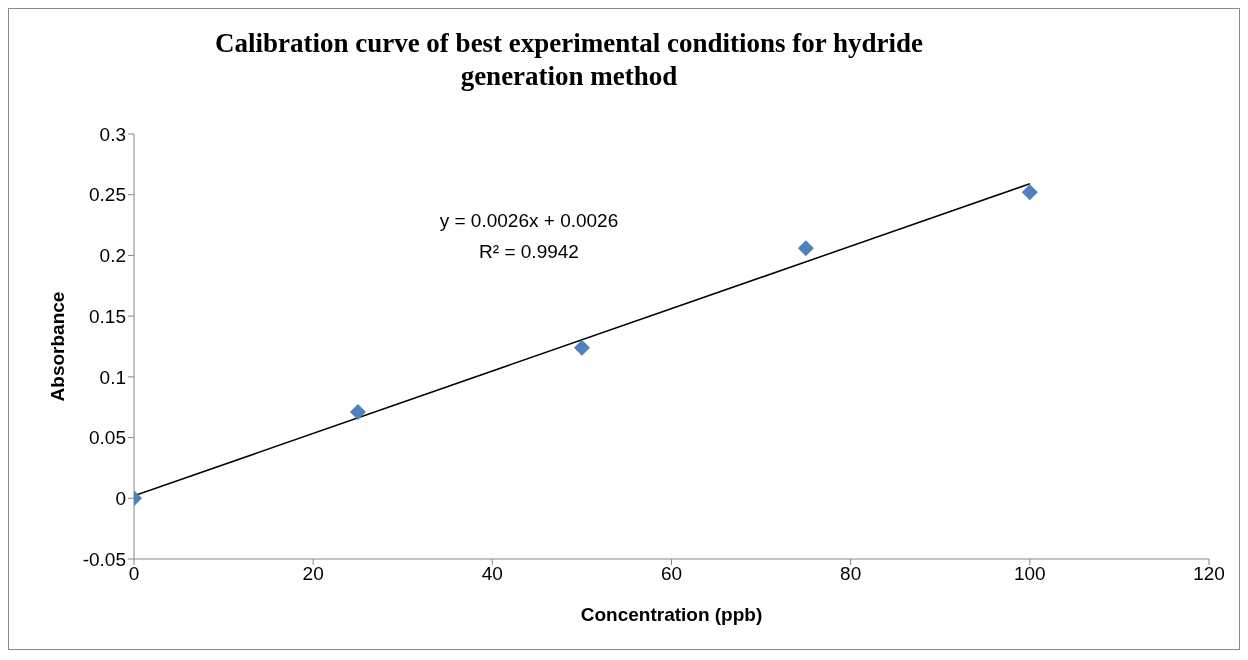  Describe the element at coordinates (104, 559) in the screenshot. I see `y-tick-label: -0.05` at that location.